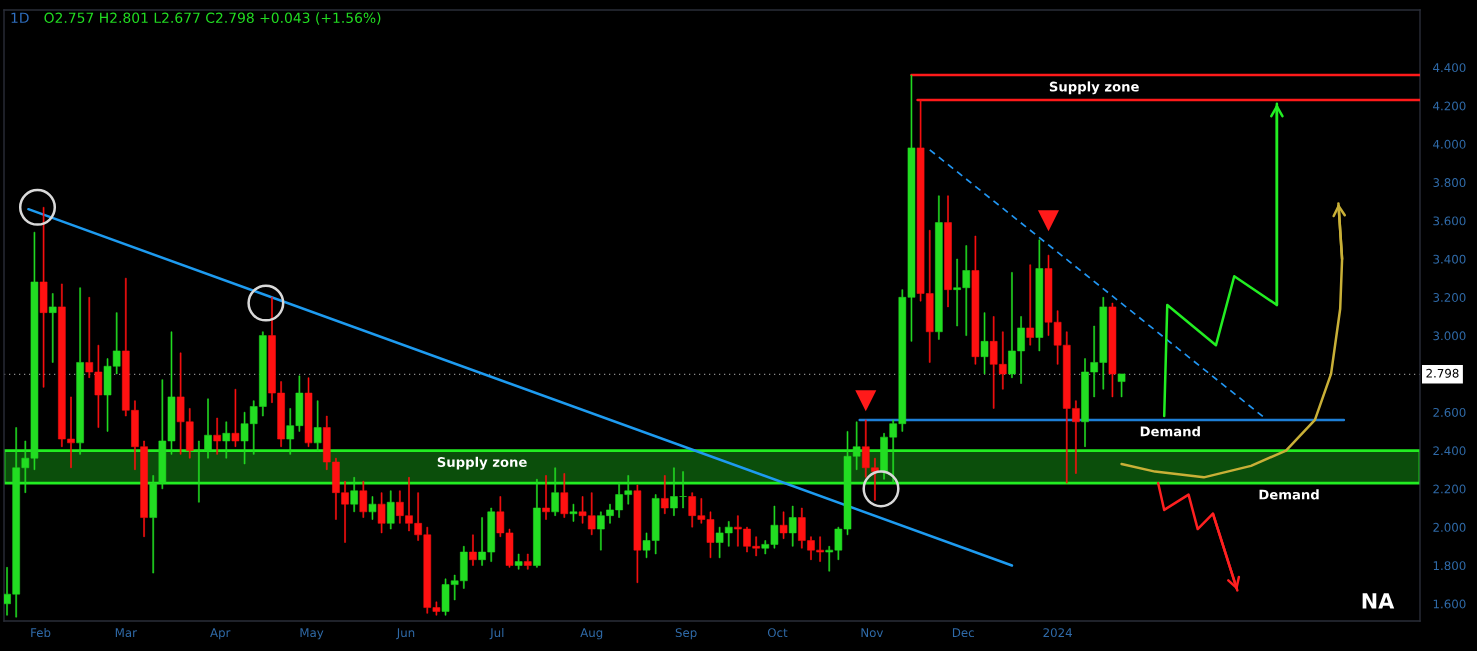 The height and width of the screenshot is (651, 1477). Describe the element at coordinates (1057, 633) in the screenshot. I see `x-tick-label: 2024` at that location.